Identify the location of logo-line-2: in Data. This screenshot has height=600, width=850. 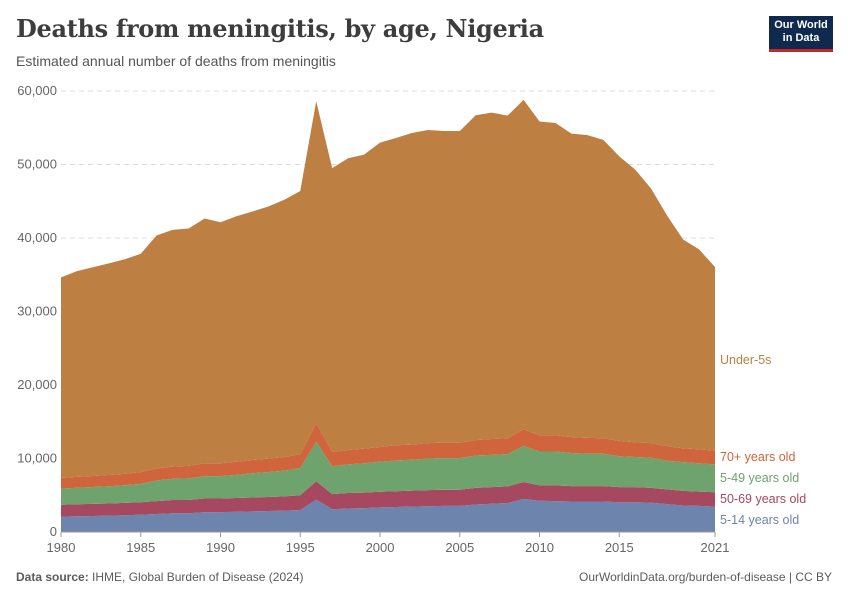
(801, 38).